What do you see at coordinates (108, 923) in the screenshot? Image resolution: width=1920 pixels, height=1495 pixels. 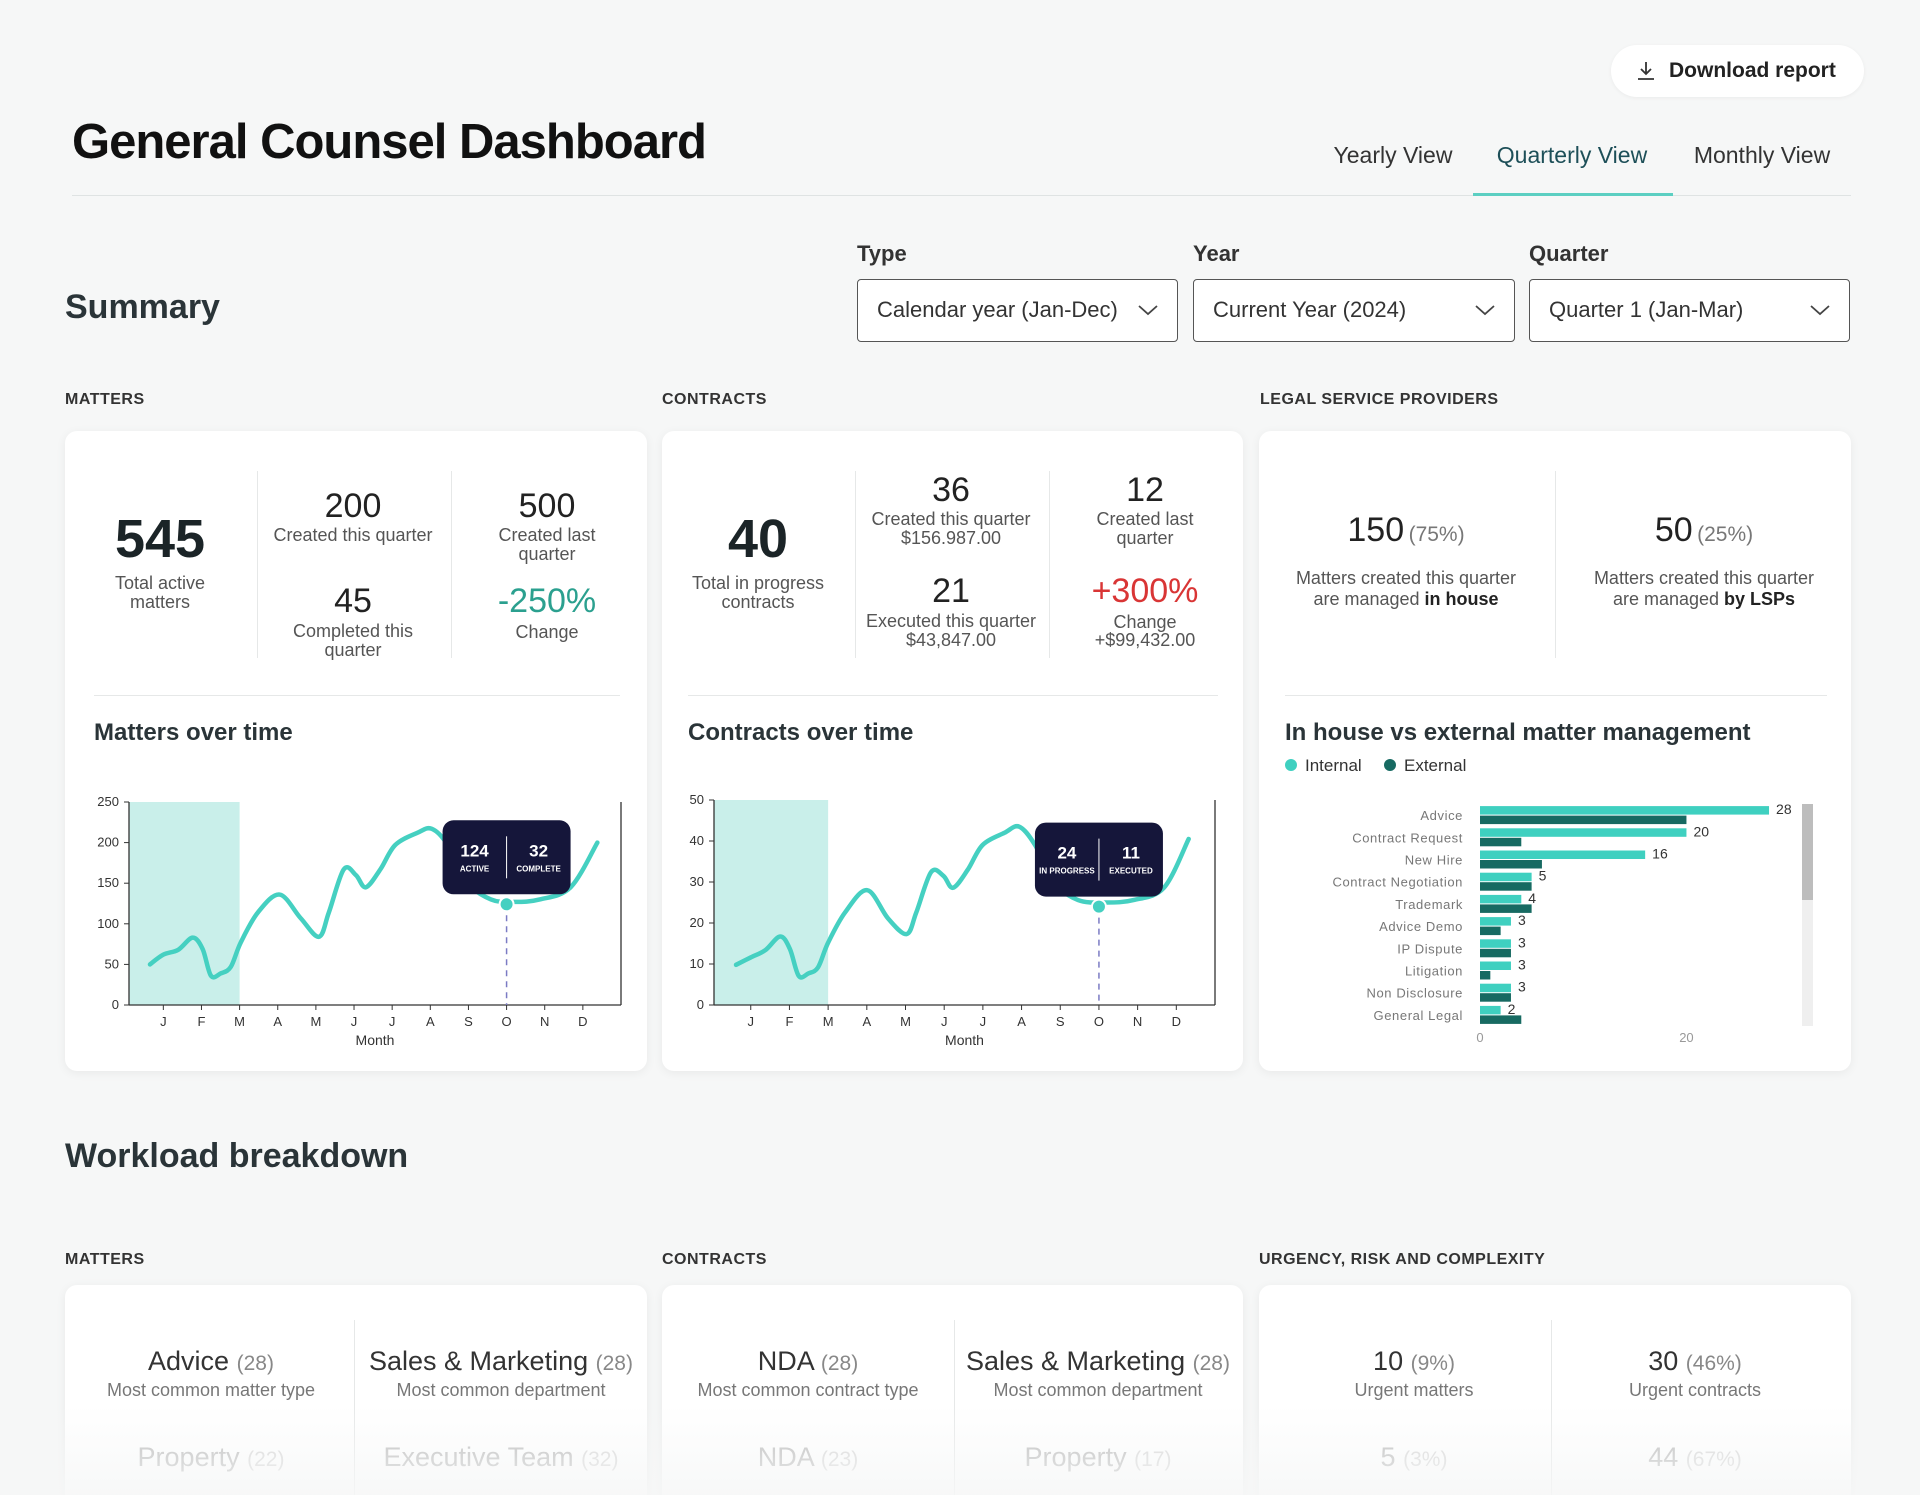 I see `y-tick-label: 100` at bounding box center [108, 923].